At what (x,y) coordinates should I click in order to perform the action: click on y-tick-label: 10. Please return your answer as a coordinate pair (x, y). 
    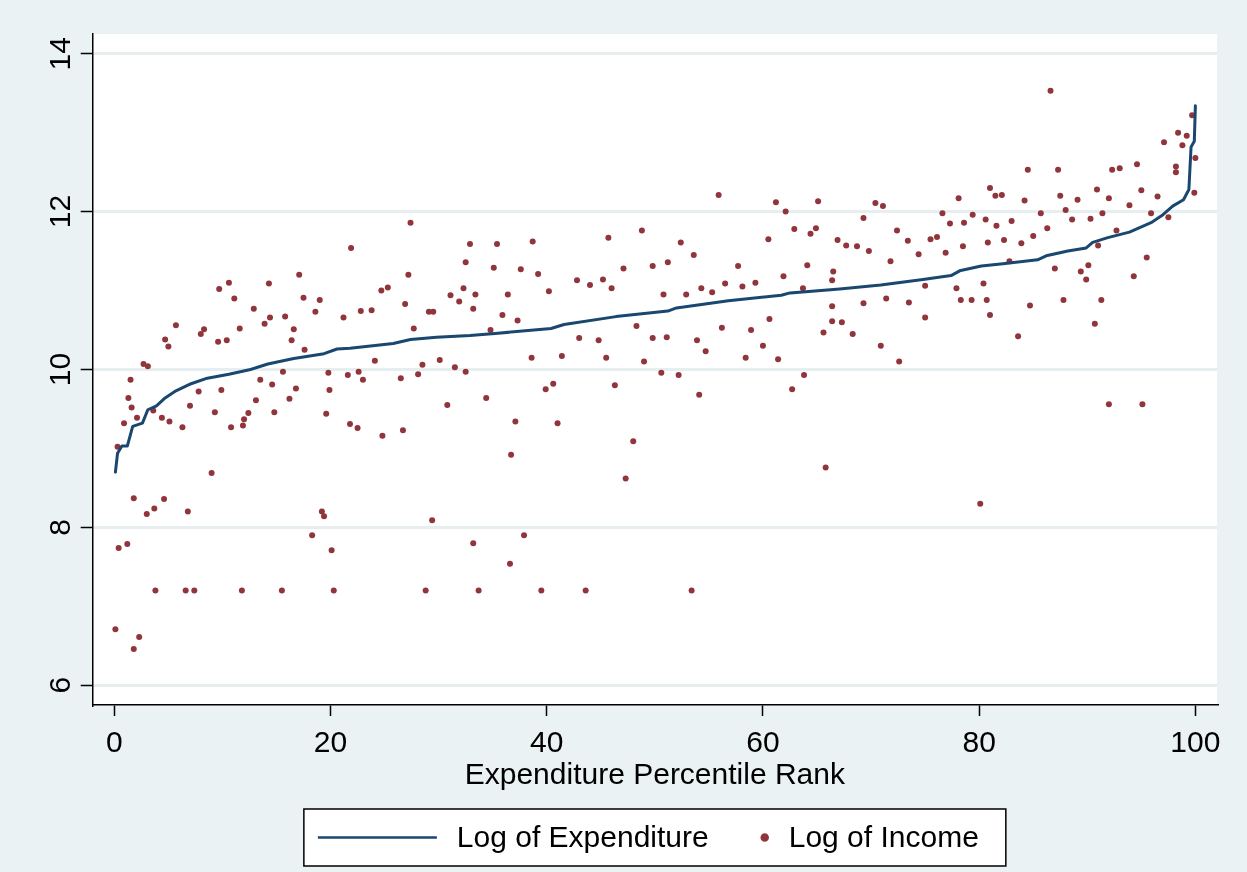
    Looking at the image, I should click on (59, 369).